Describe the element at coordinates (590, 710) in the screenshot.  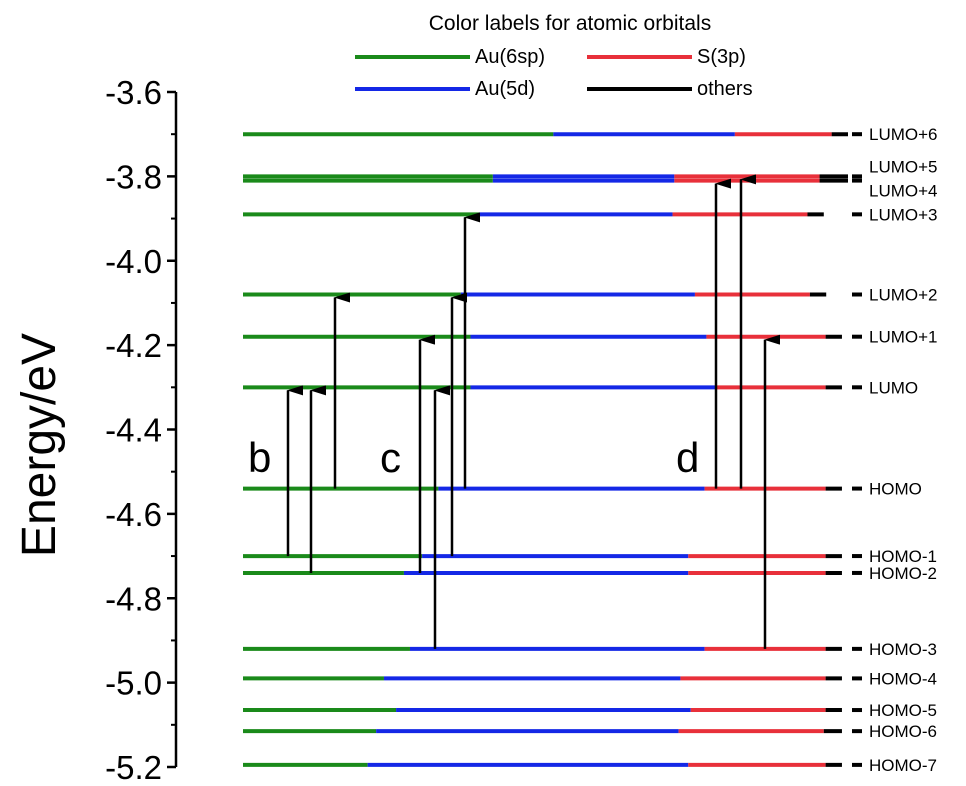
I see `energy-level: HOMO-5` at that location.